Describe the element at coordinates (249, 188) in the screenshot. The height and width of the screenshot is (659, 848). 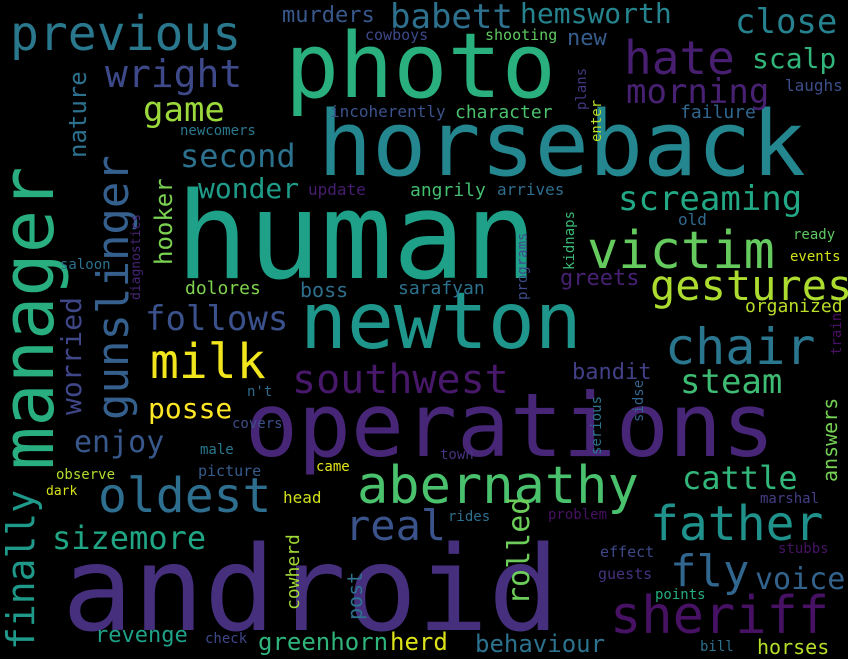
I see `word-wonder: wonder` at that location.